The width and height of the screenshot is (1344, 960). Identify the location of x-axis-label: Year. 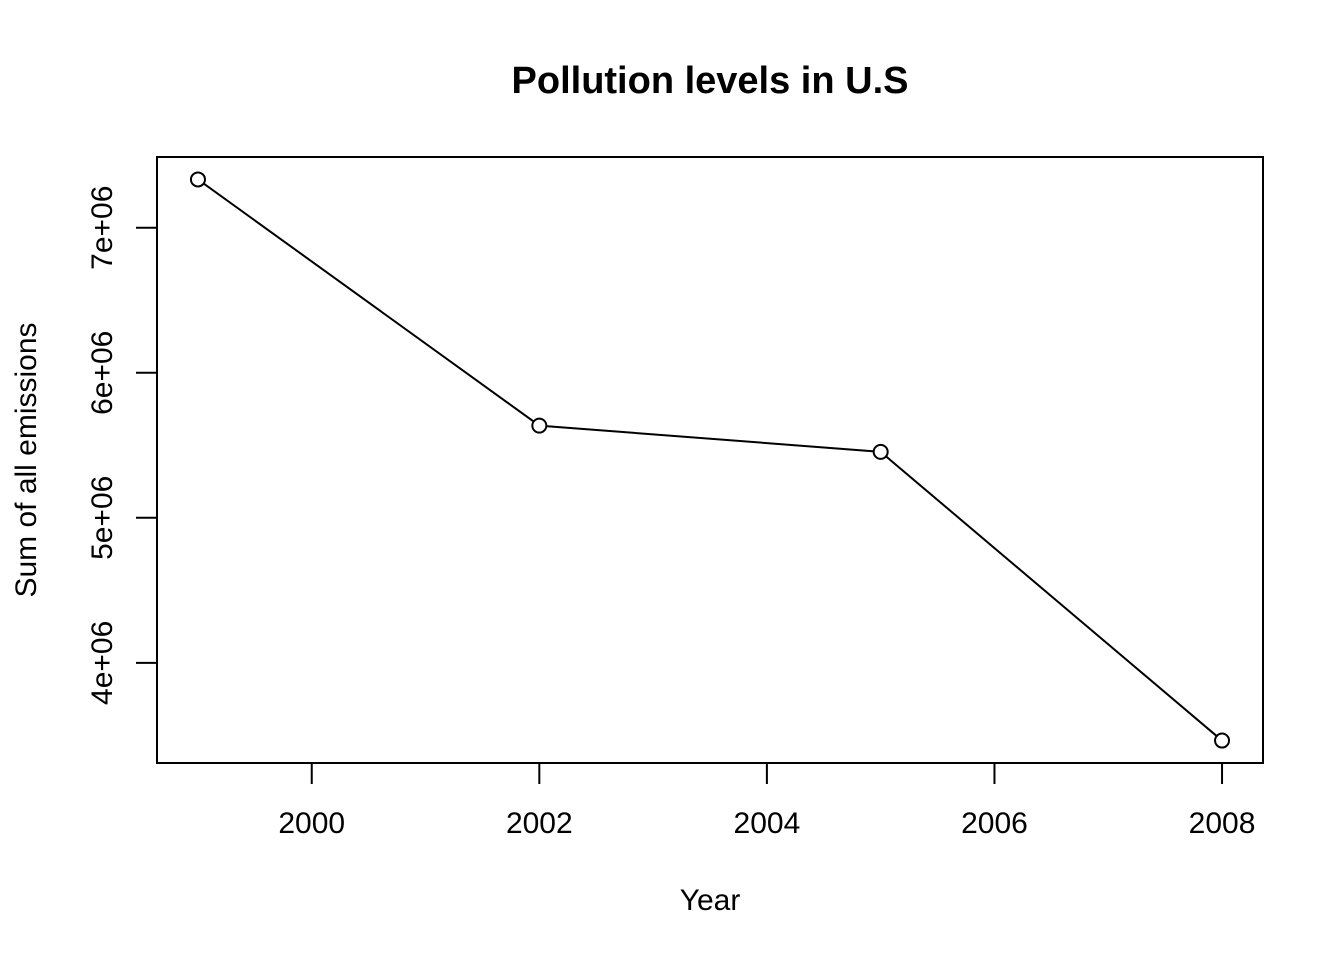
(710, 900).